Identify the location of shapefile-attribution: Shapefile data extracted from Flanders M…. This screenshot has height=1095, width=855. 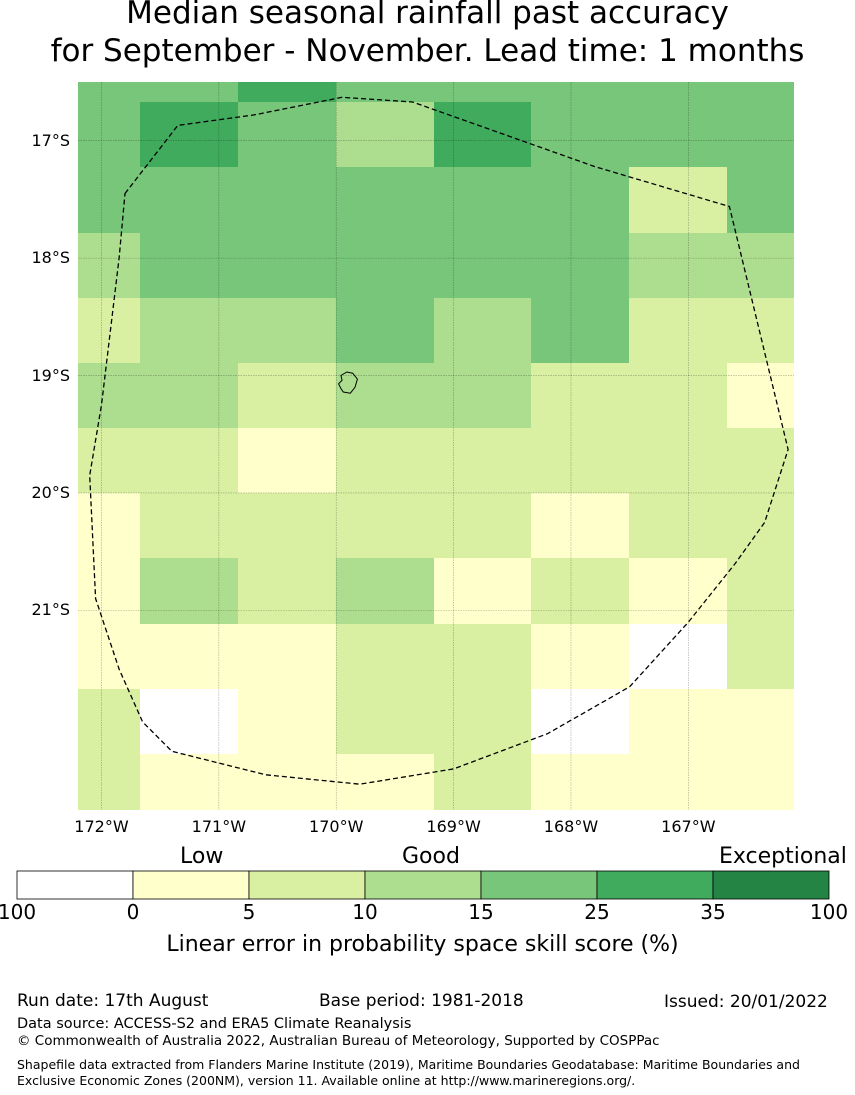
(408, 1072).